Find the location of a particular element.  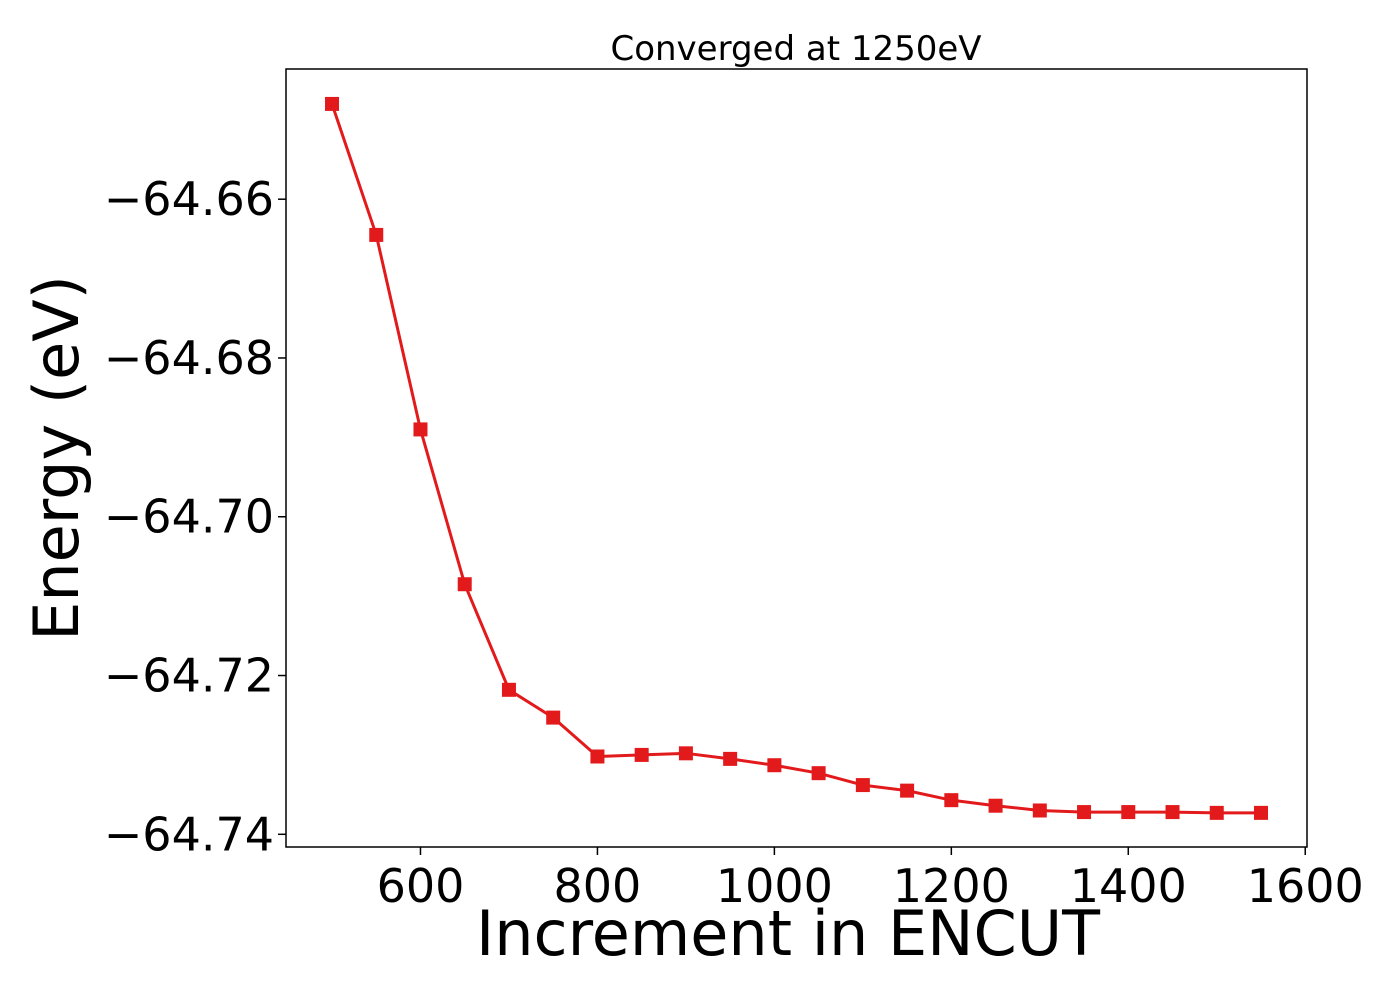

y-tick-label: −64.74 is located at coordinates (189, 834).